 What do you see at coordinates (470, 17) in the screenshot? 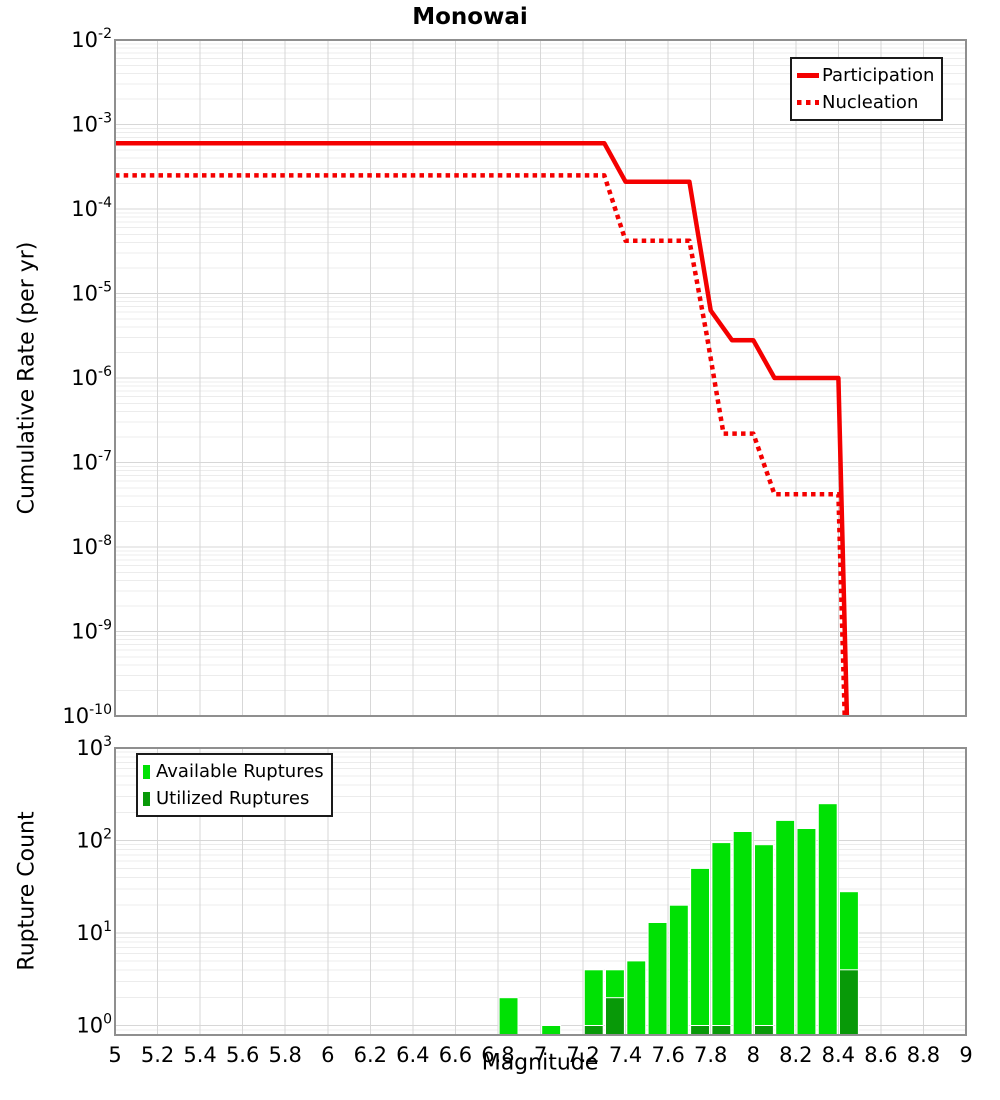
I see `chart-title: Monowai` at bounding box center [470, 17].